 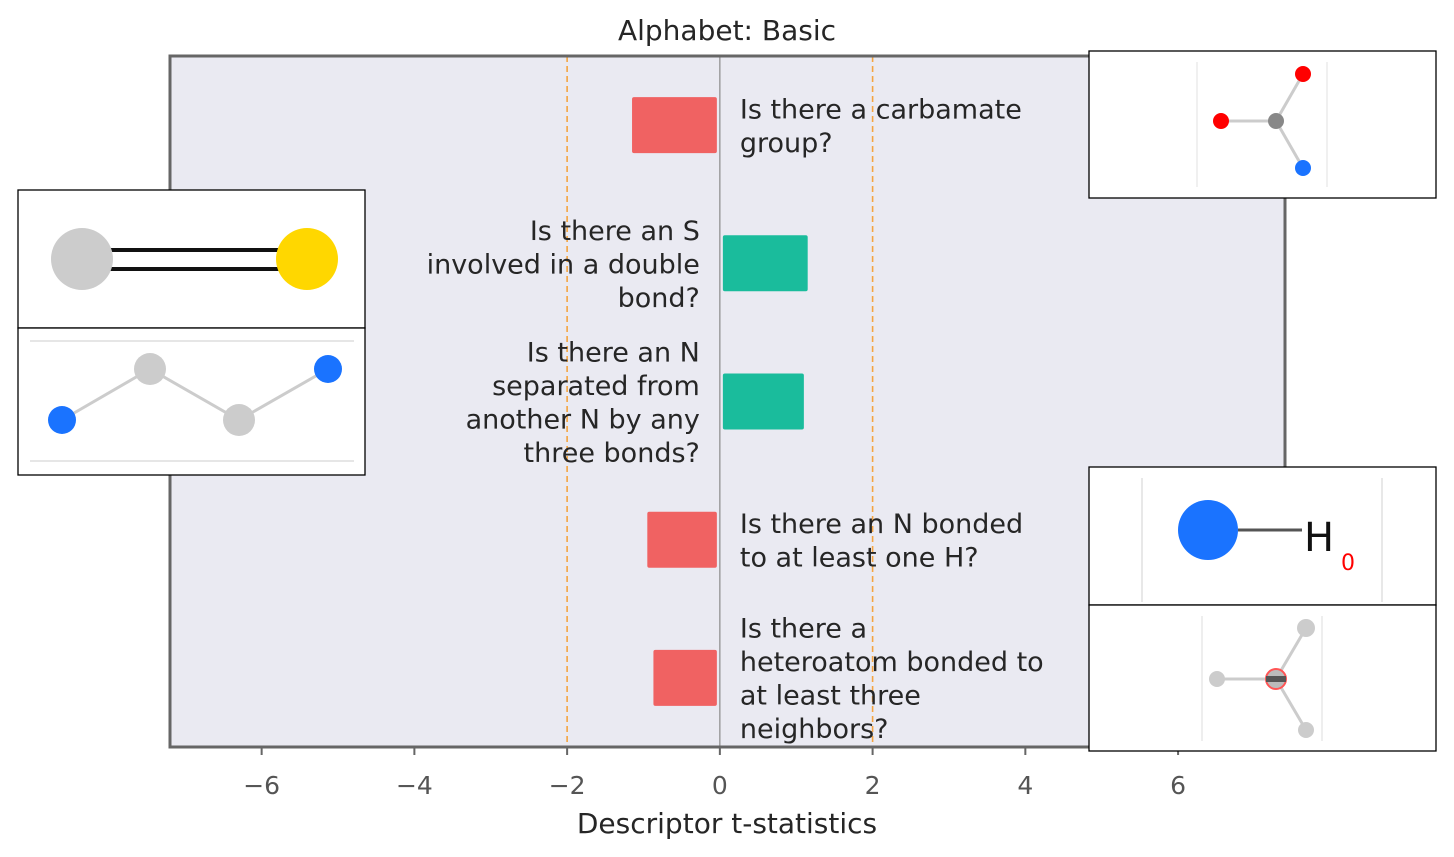 I want to click on bars, so click(x=720, y=401).